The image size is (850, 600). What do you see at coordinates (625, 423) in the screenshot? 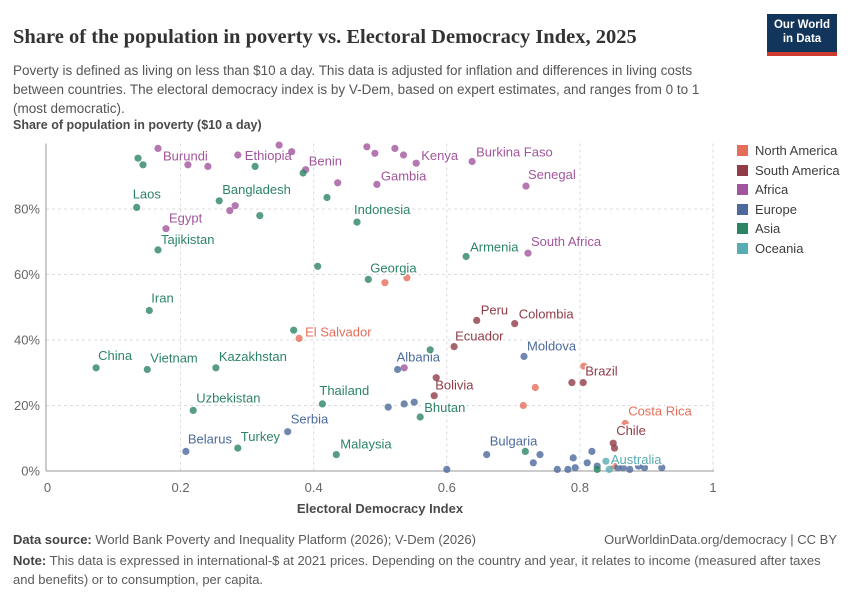
I see `data-point-costa-rica` at bounding box center [625, 423].